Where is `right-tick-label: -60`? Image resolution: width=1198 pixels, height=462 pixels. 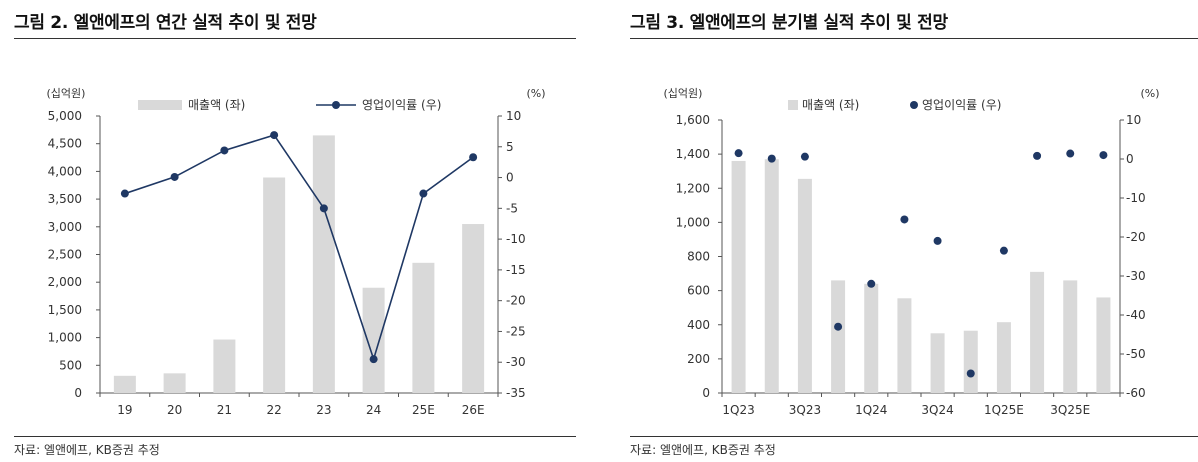 right-tick-label: -60 is located at coordinates (1136, 393).